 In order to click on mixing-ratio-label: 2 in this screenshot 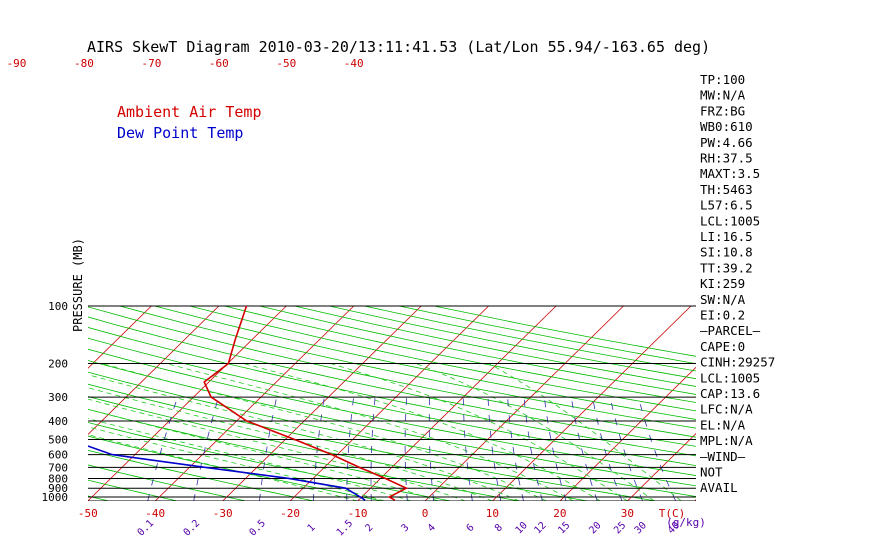, I will do `click(370, 528)`.